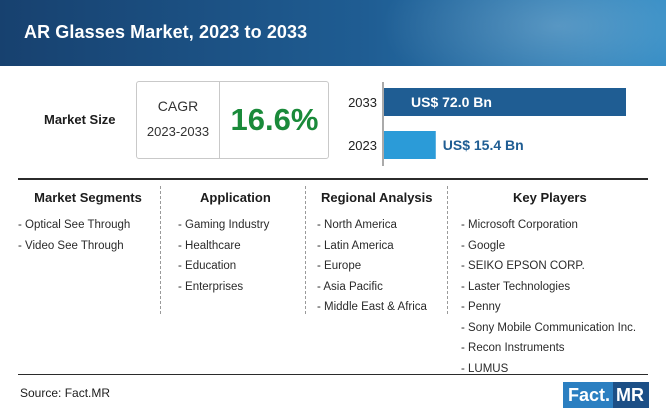  I want to click on list-item: - Latin America, so click(355, 245).